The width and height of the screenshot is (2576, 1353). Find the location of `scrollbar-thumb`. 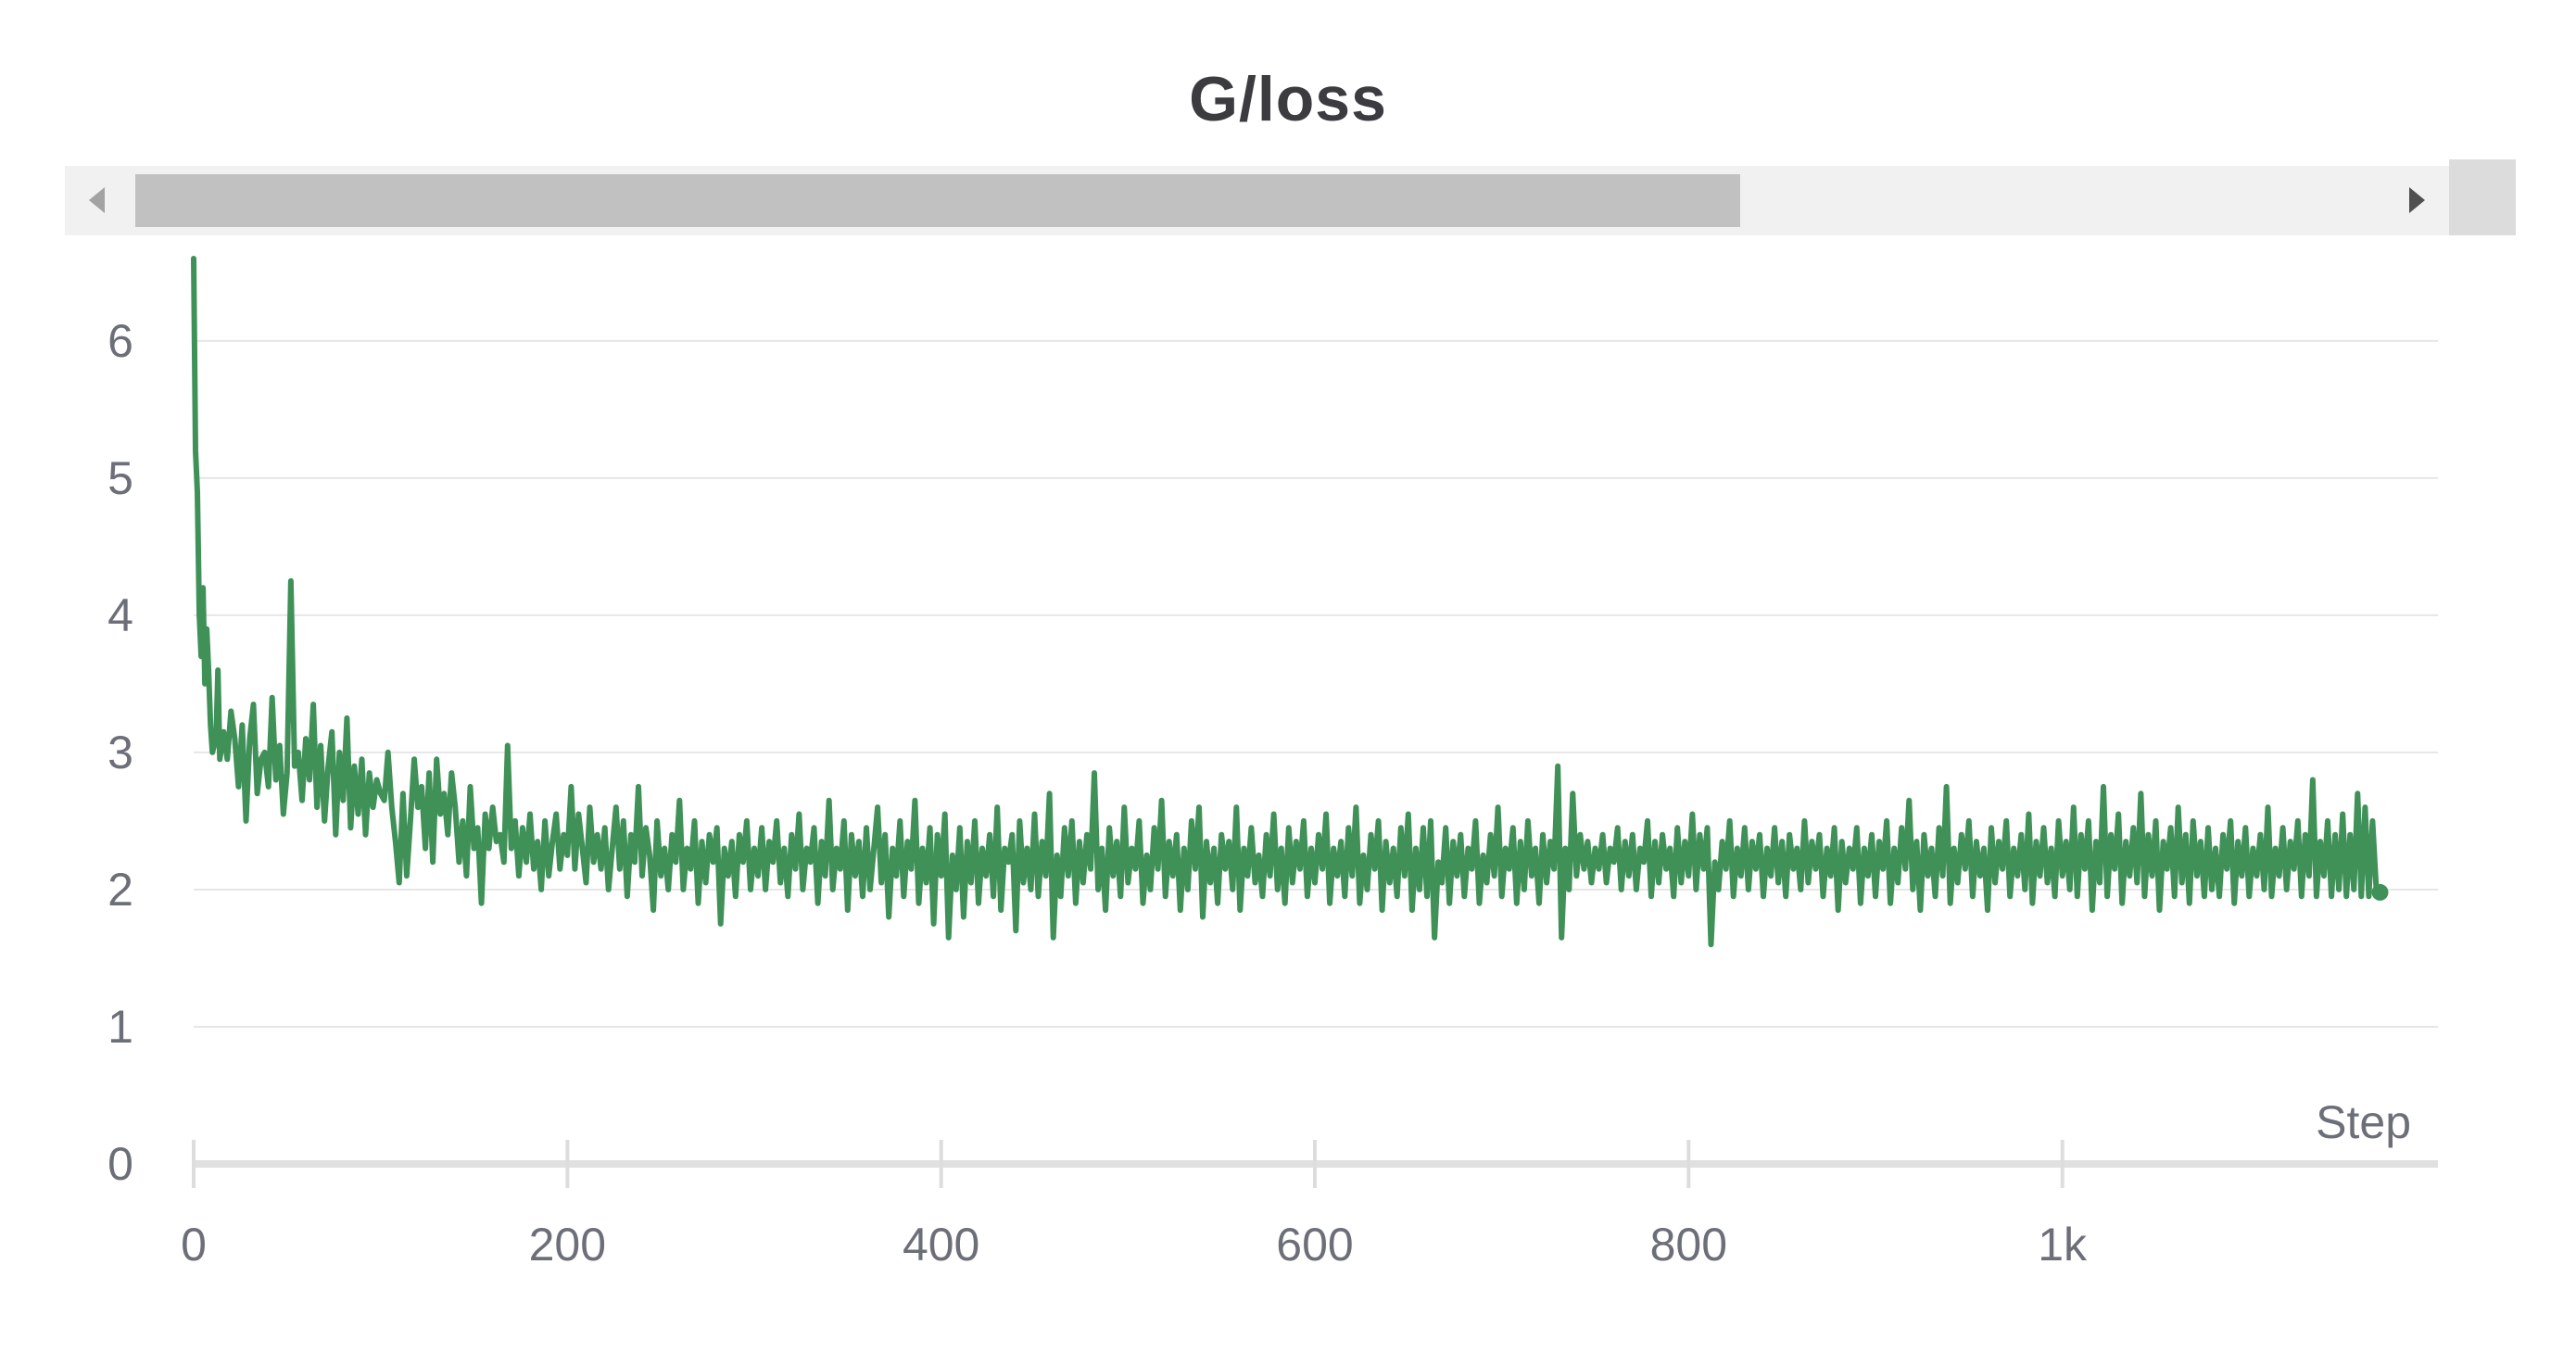

scrollbar-thumb is located at coordinates (937, 201).